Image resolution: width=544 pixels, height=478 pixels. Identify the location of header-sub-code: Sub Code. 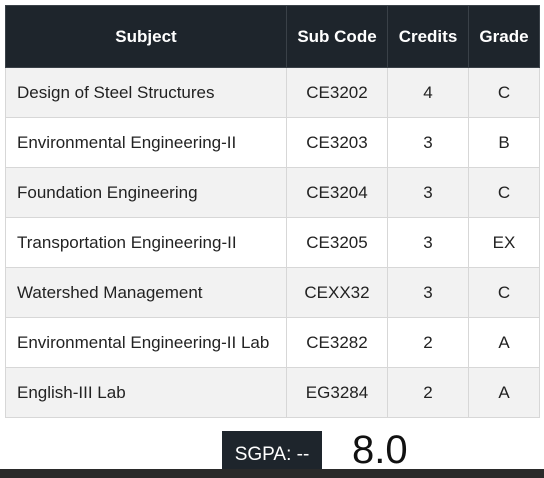
(337, 36).